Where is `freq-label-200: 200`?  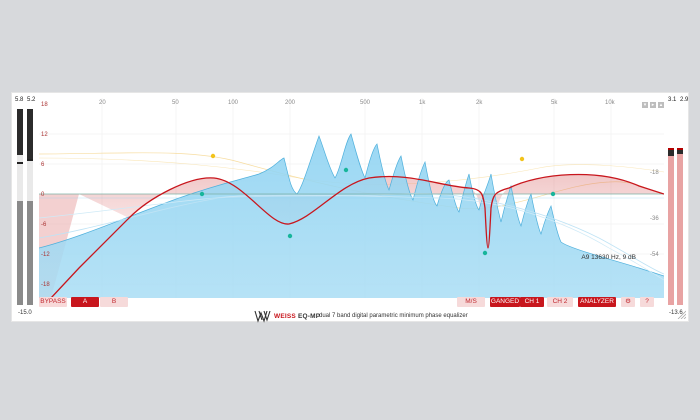
freq-label-200: 200 is located at coordinates (290, 103).